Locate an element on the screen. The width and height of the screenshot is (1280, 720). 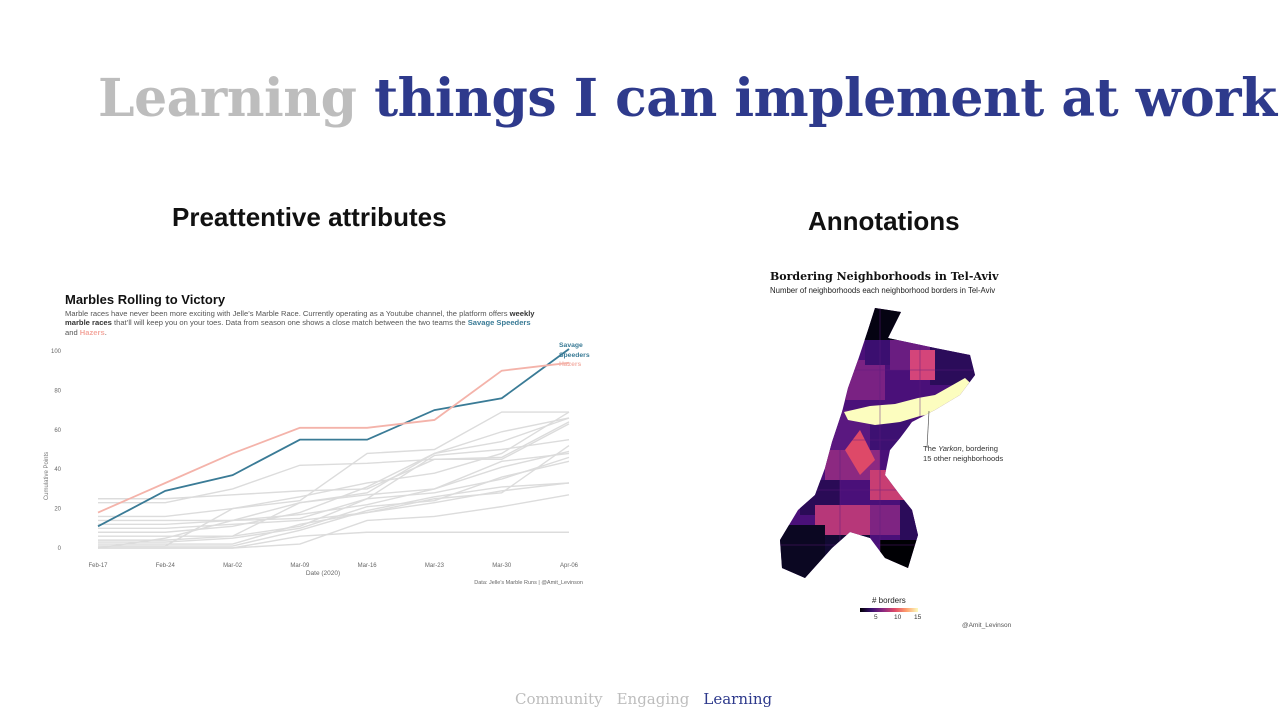
left-heading: Preattentive attributes is located at coordinates (309, 217).